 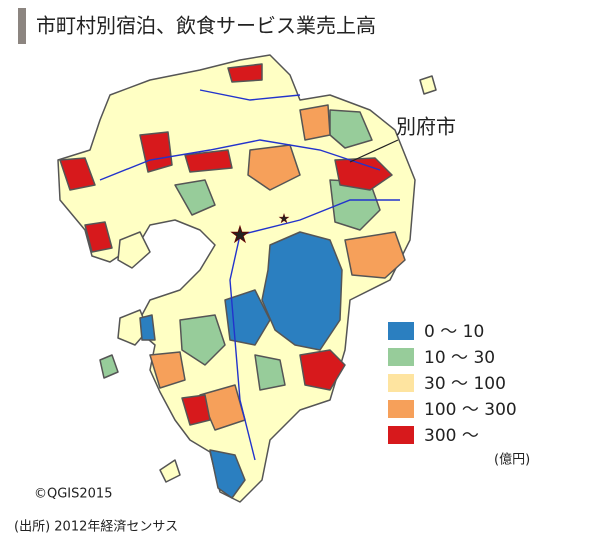 What do you see at coordinates (459, 358) in the screenshot?
I see `legend-label: 10 ～ 30` at bounding box center [459, 358].